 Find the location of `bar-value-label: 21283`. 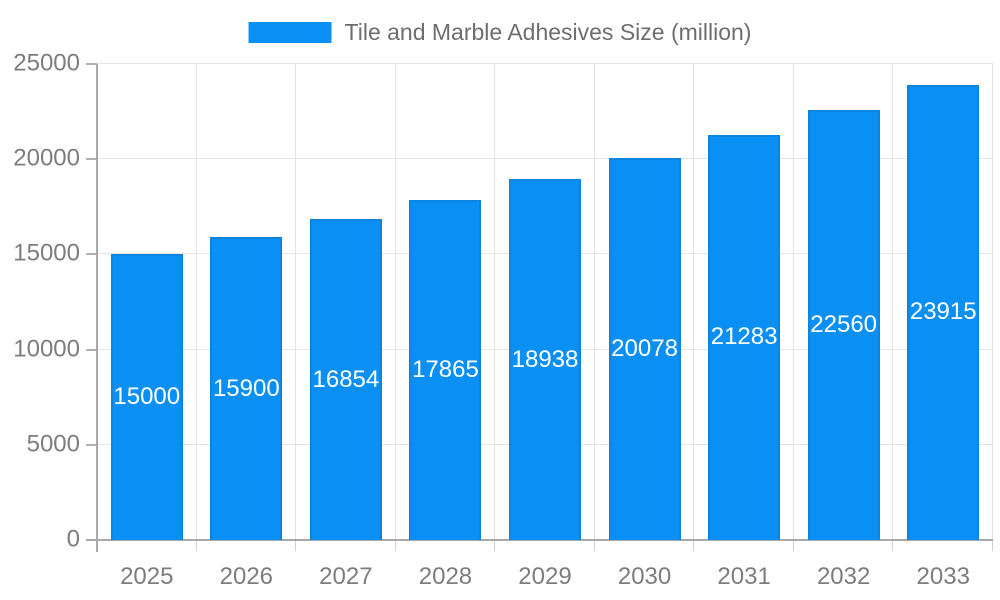

bar-value-label: 21283 is located at coordinates (744, 337).